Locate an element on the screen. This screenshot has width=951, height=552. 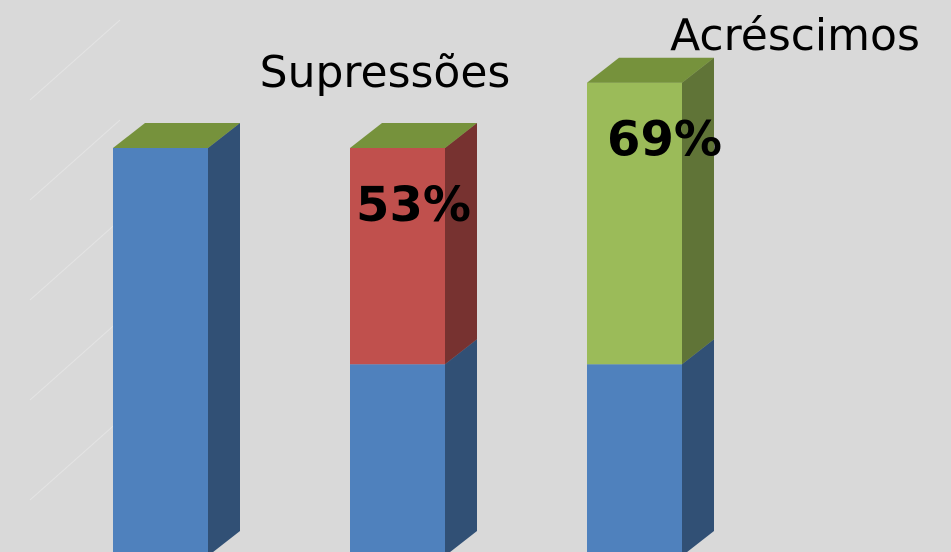
category-label: Acréscimos is located at coordinates (795, 35).